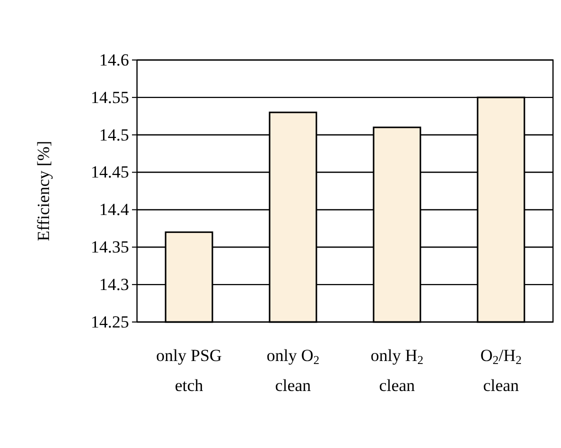 The height and width of the screenshot is (448, 561). What do you see at coordinates (114, 210) in the screenshot?
I see `y-tick-label: 14.4` at bounding box center [114, 210].